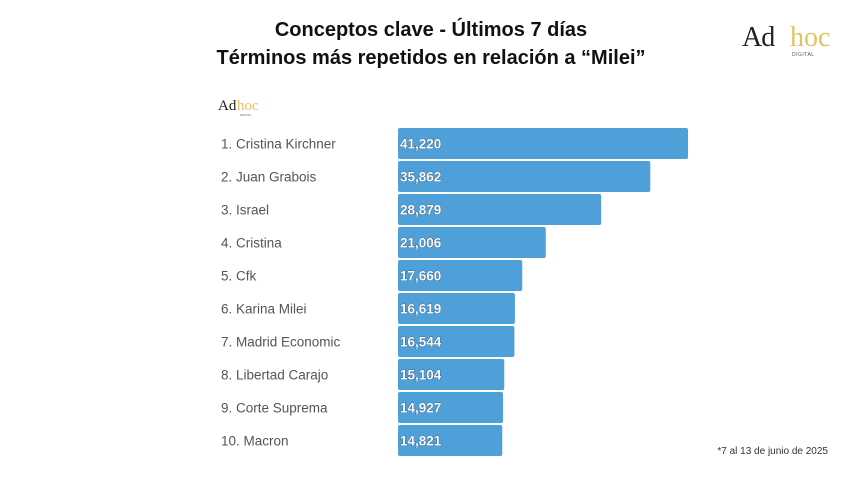  What do you see at coordinates (421, 243) in the screenshot?
I see `bar-value-label: 21,006` at bounding box center [421, 243].